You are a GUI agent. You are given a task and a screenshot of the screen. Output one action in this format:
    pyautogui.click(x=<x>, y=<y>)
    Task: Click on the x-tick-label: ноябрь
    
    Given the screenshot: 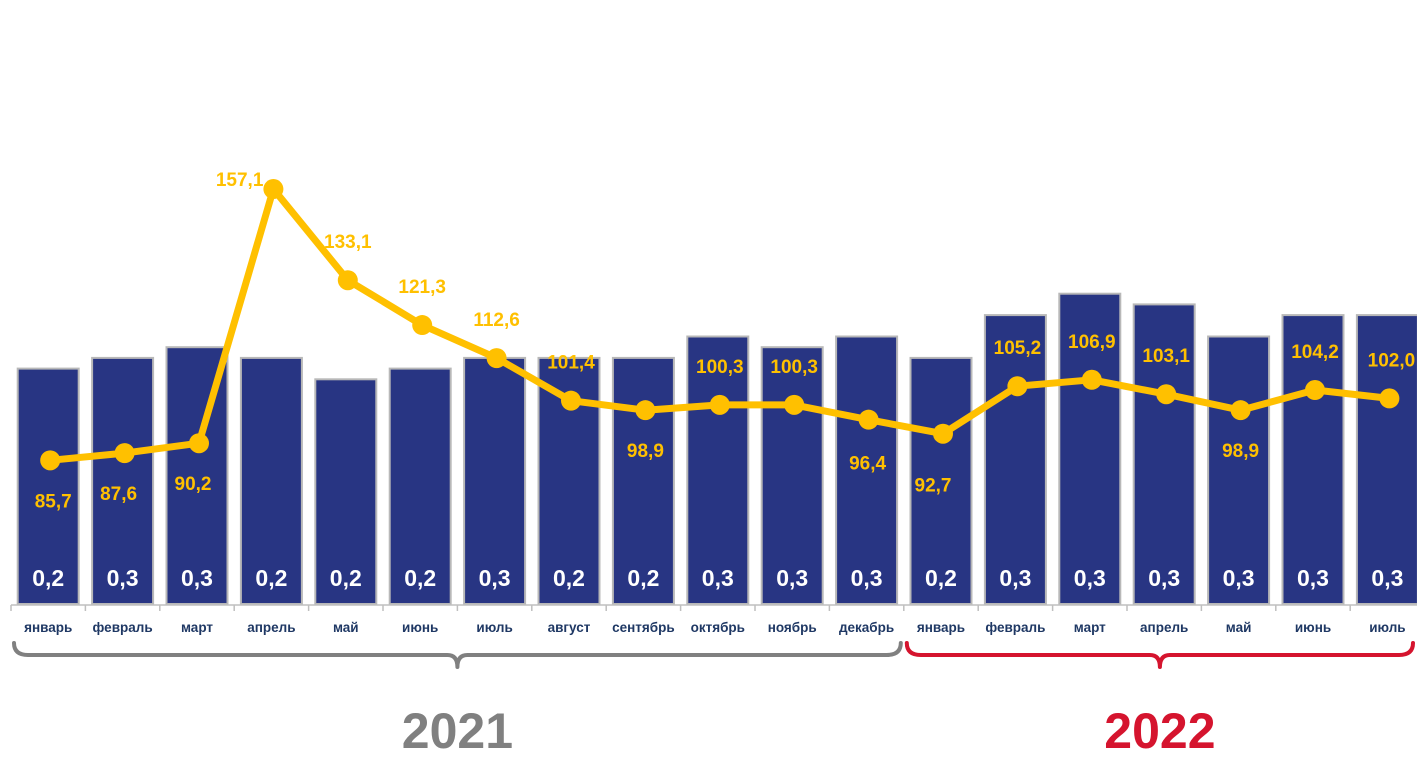 What is the action you would take?
    pyautogui.click(x=792, y=627)
    